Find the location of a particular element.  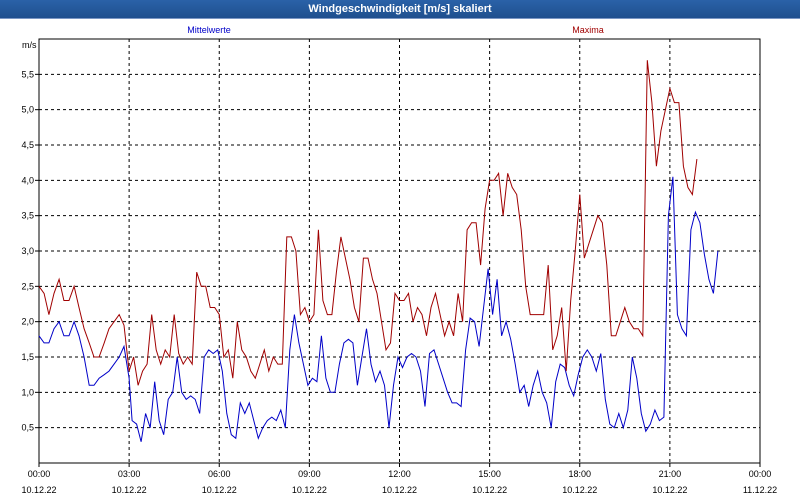

y-tick-label: 3,0 is located at coordinates (27, 251).